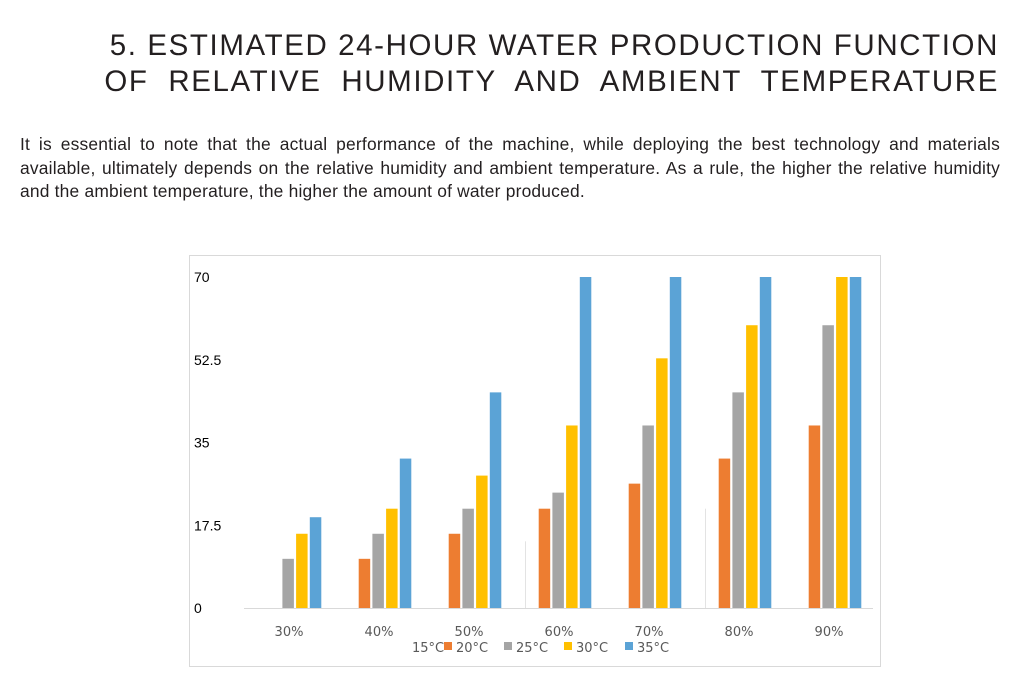 This screenshot has height=684, width=1019. I want to click on bar-15c-80pct, so click(705, 558).